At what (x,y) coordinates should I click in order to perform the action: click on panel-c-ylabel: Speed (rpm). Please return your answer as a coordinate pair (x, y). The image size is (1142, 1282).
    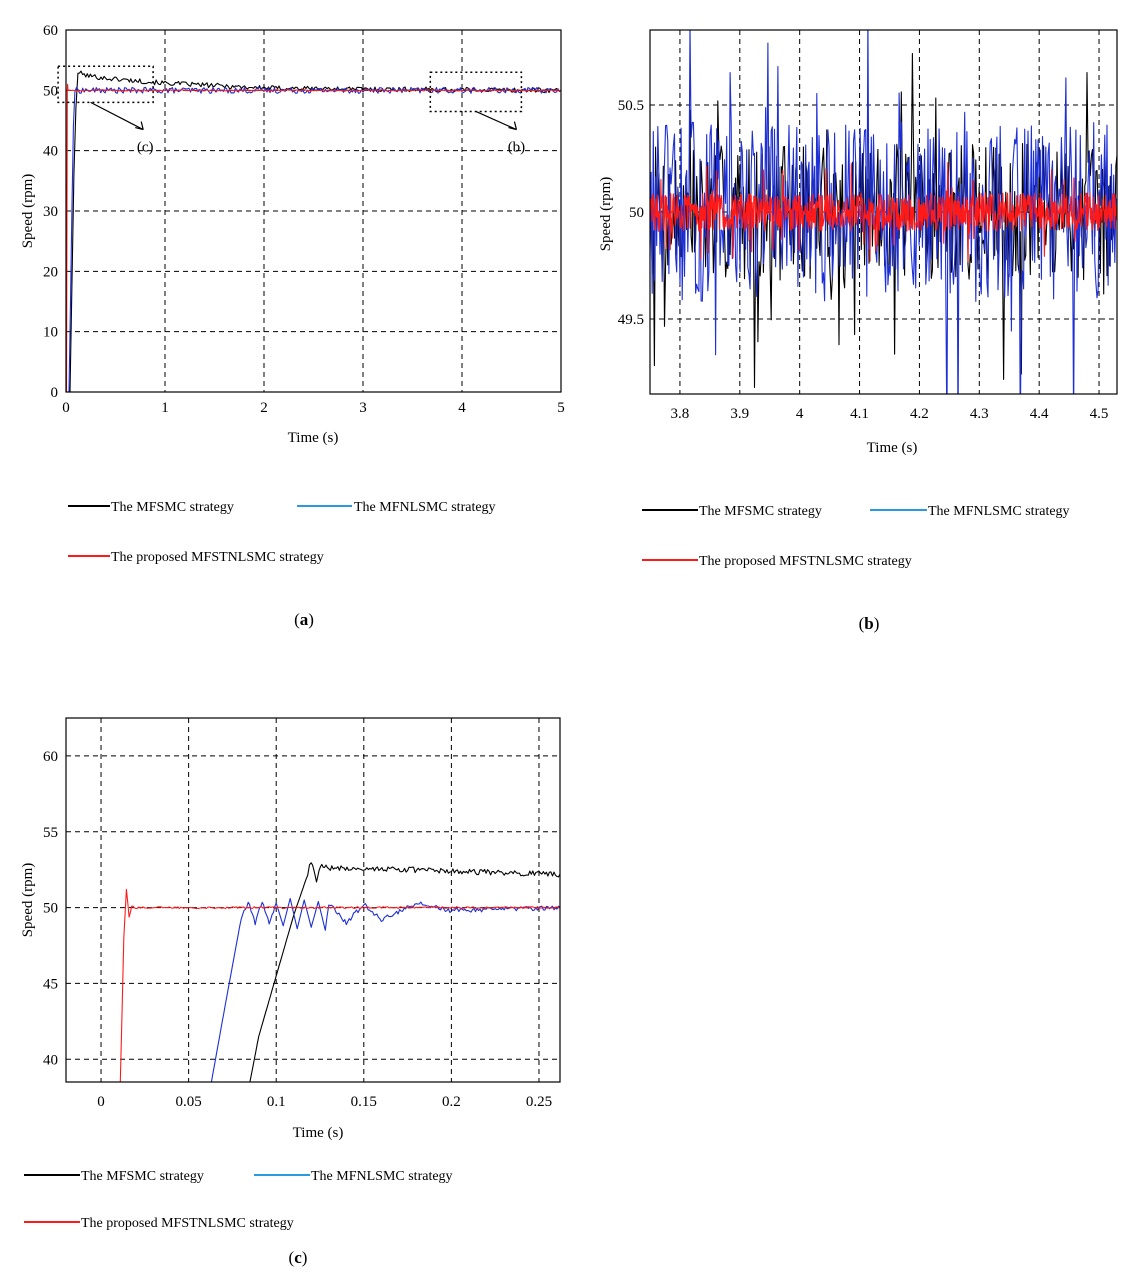
    Looking at the image, I should click on (28, 900).